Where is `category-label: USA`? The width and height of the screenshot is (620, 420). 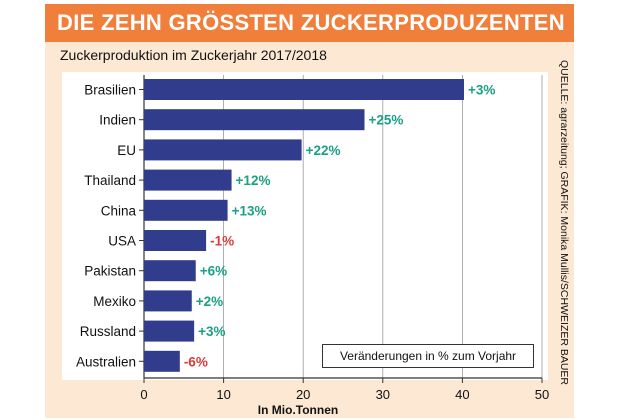 category-label: USA is located at coordinates (122, 241).